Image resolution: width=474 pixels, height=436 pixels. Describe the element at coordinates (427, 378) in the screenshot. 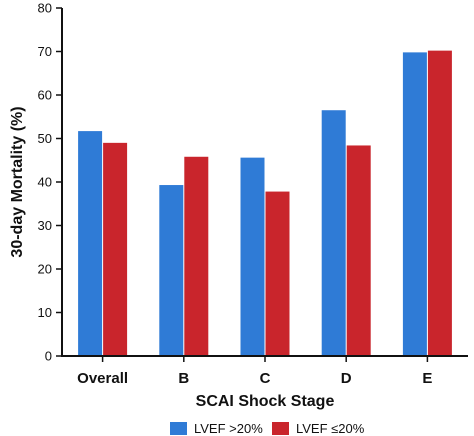

I see `x-tick-label: E` at that location.